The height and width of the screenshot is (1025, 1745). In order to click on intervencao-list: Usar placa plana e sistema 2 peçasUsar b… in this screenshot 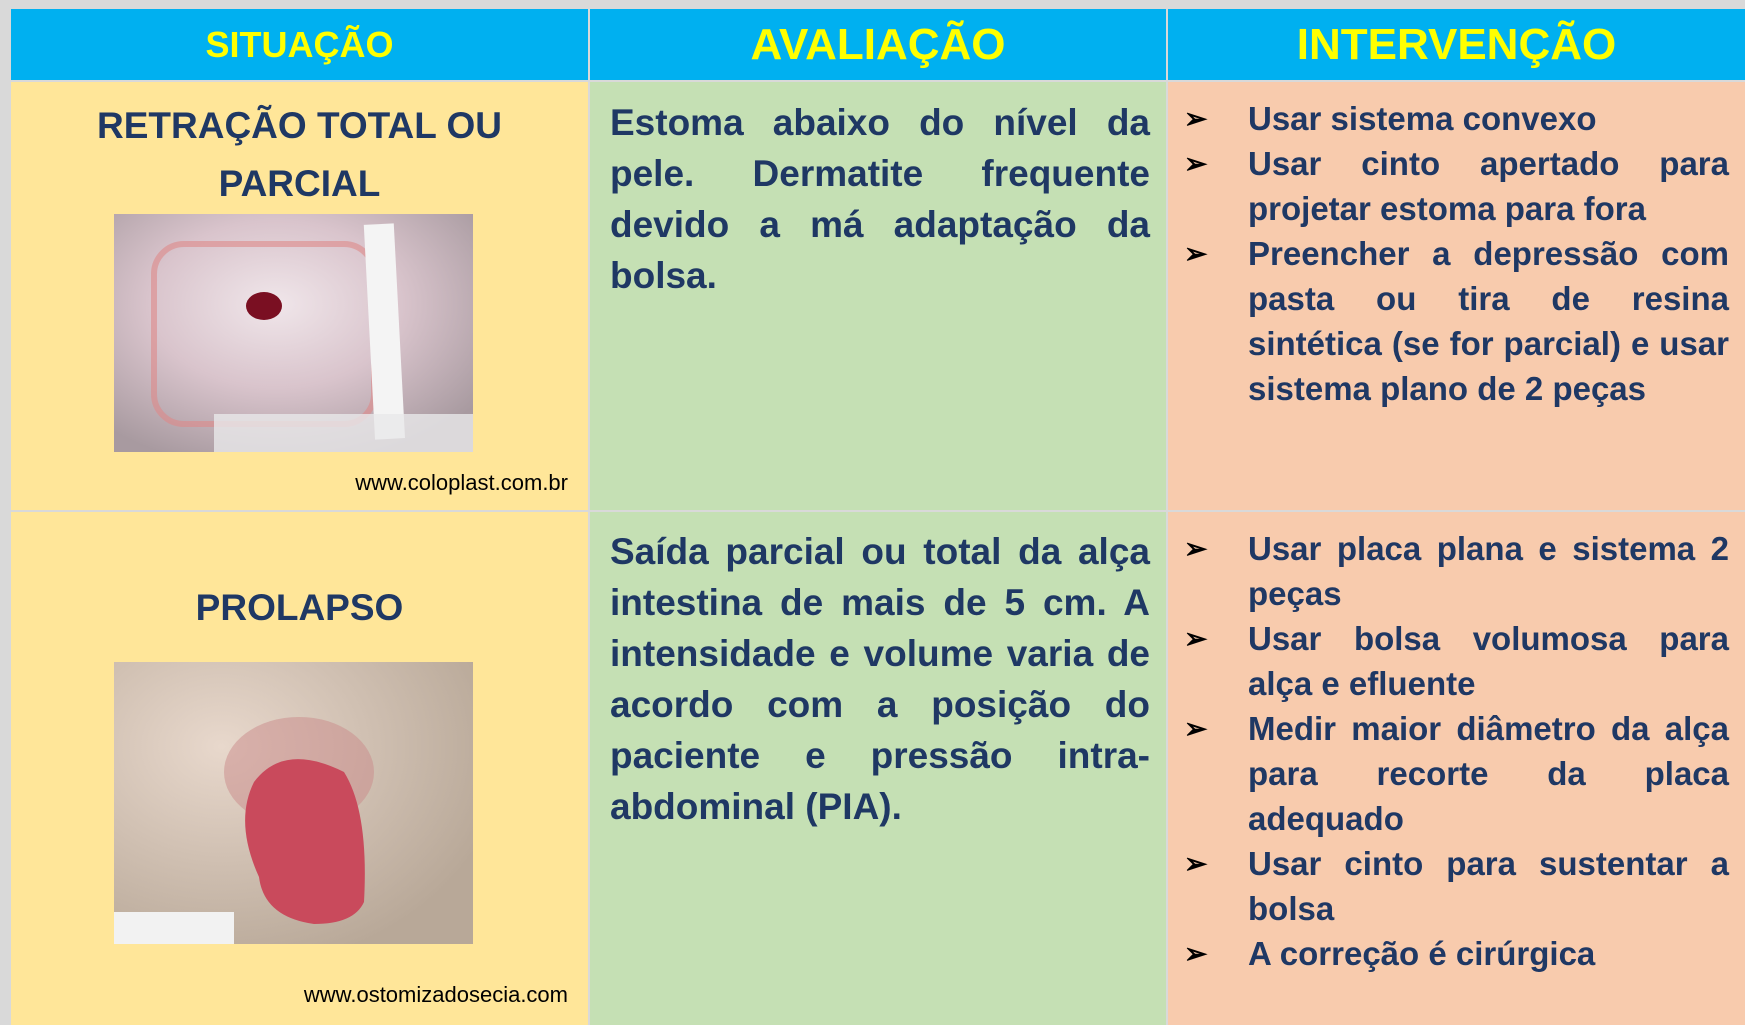, I will do `click(1456, 751)`.